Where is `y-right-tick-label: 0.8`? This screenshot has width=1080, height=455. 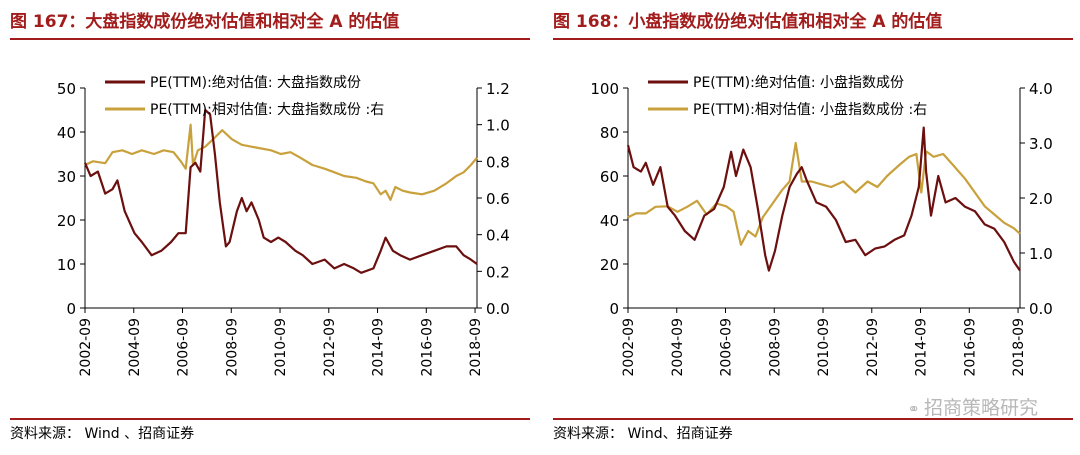
y-right-tick-label: 0.8 is located at coordinates (498, 162).